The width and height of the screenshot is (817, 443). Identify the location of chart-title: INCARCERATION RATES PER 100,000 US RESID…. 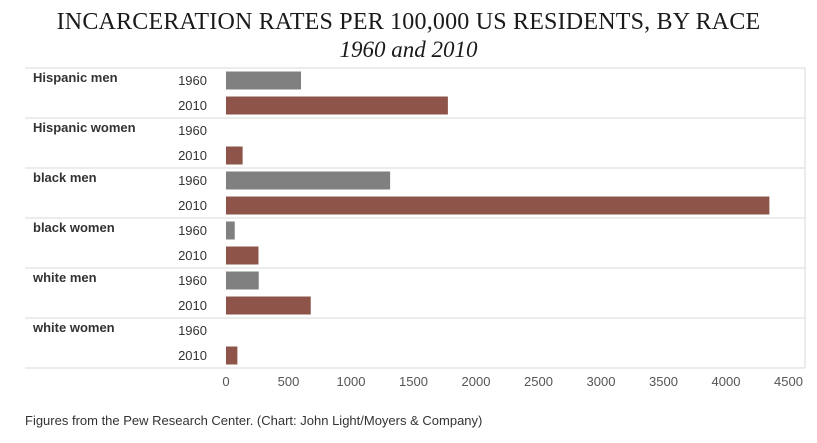
(408, 22).